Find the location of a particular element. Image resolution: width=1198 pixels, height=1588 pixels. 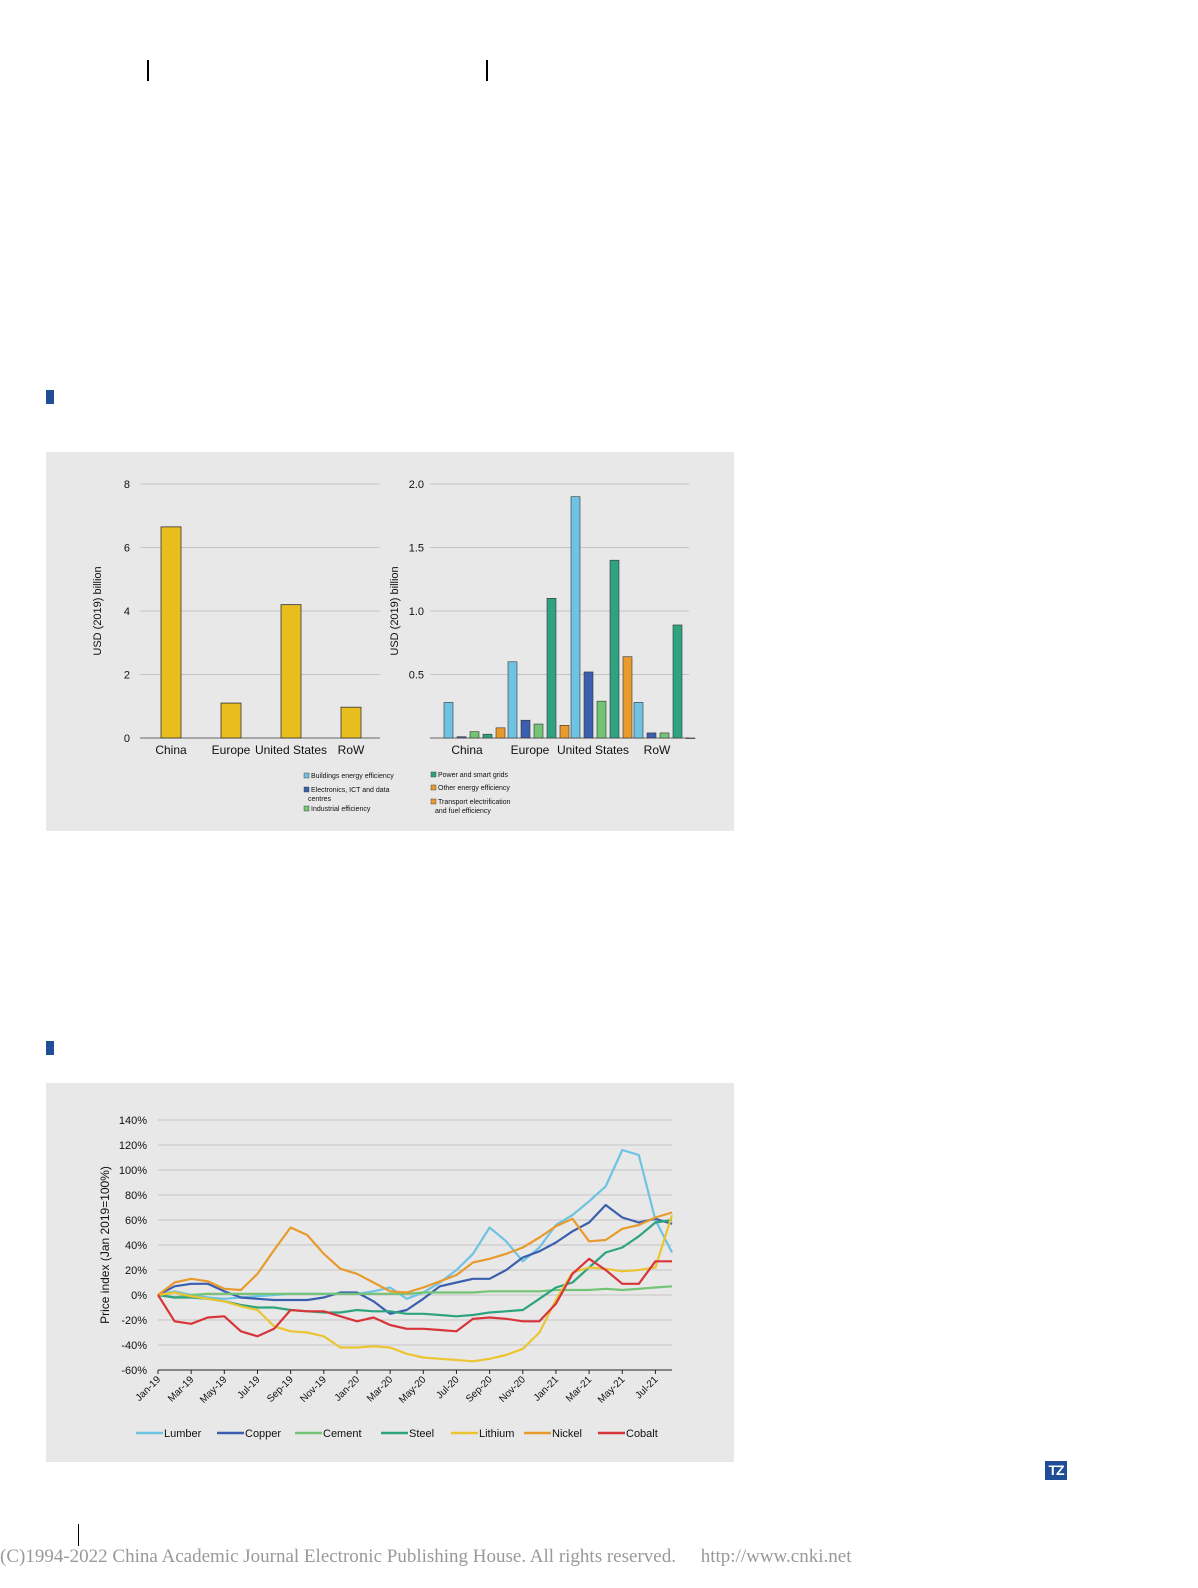

y-tick-label: 20% is located at coordinates (136, 1271).